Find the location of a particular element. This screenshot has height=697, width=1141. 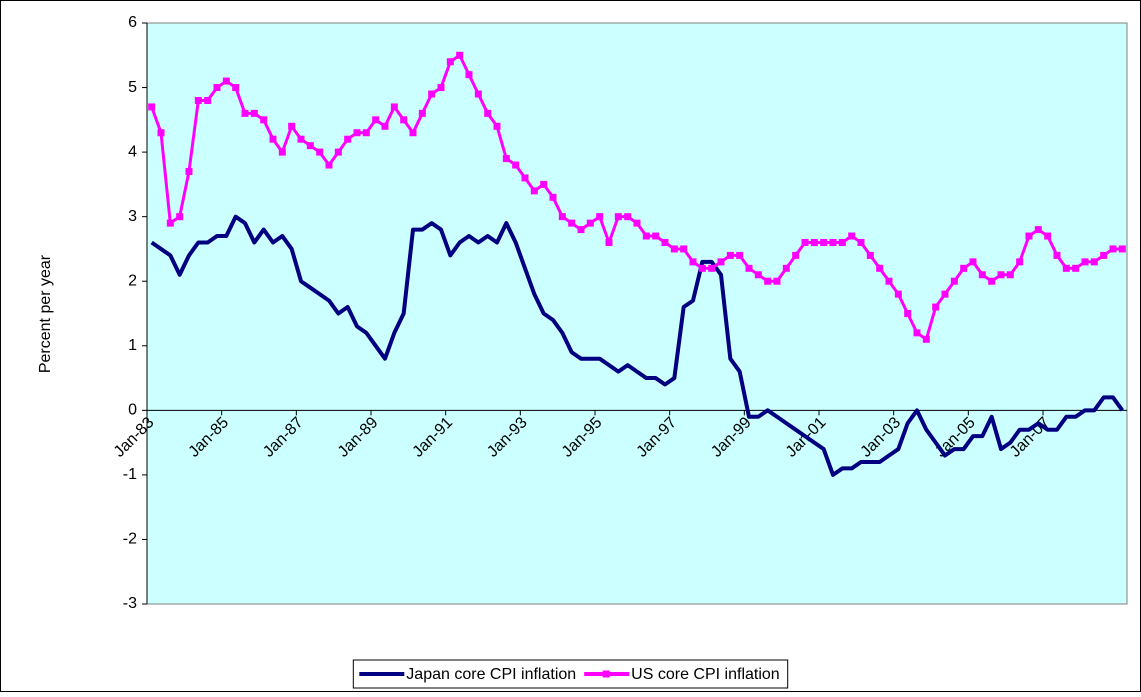

legend-label: US core CPI inflation is located at coordinates (705, 674).